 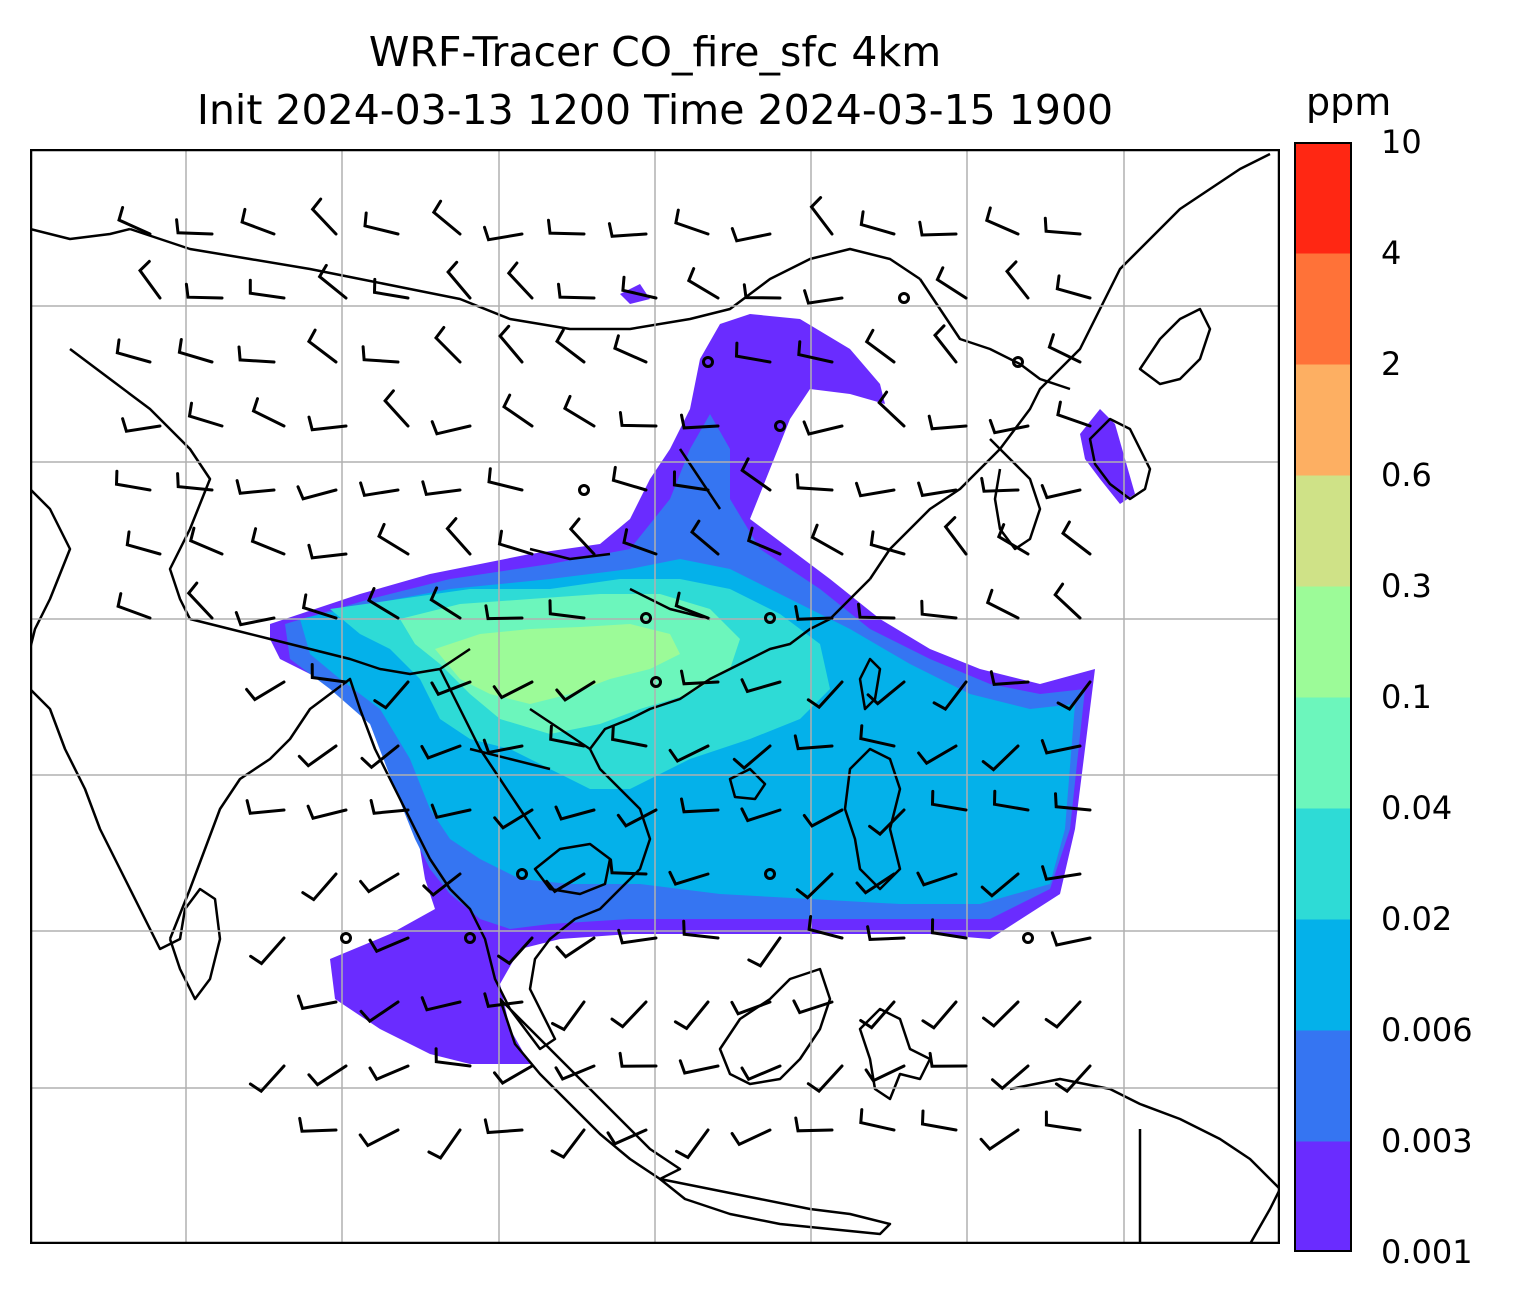 What do you see at coordinates (1406, 697) in the screenshot?
I see `colorbar-tick-label: 0.1` at bounding box center [1406, 697].